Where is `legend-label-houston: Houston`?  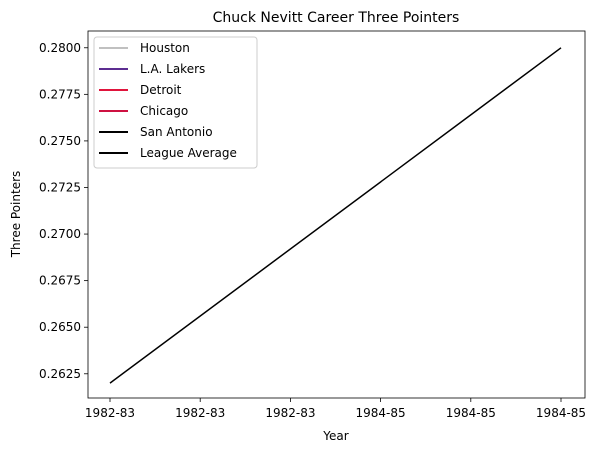 legend-label-houston: Houston is located at coordinates (165, 48).